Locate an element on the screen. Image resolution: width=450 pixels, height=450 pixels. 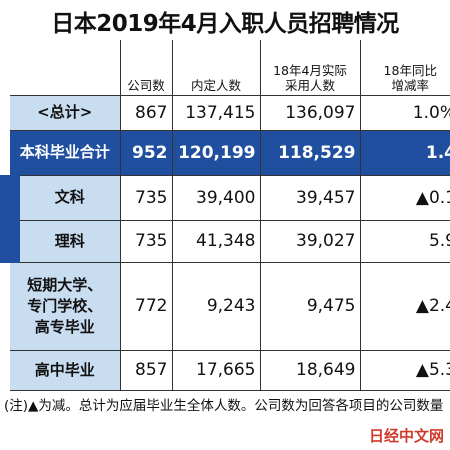
cell: 9,243 is located at coordinates (216, 306).